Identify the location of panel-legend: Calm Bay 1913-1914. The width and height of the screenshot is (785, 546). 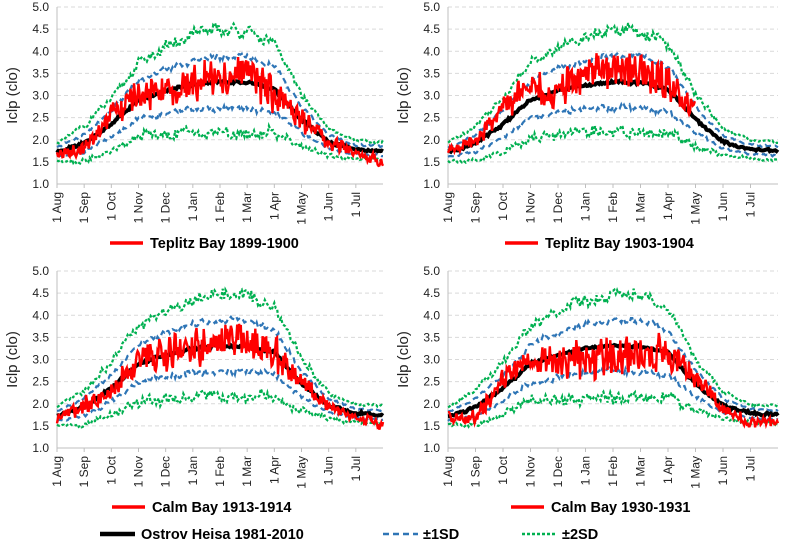
(201, 508).